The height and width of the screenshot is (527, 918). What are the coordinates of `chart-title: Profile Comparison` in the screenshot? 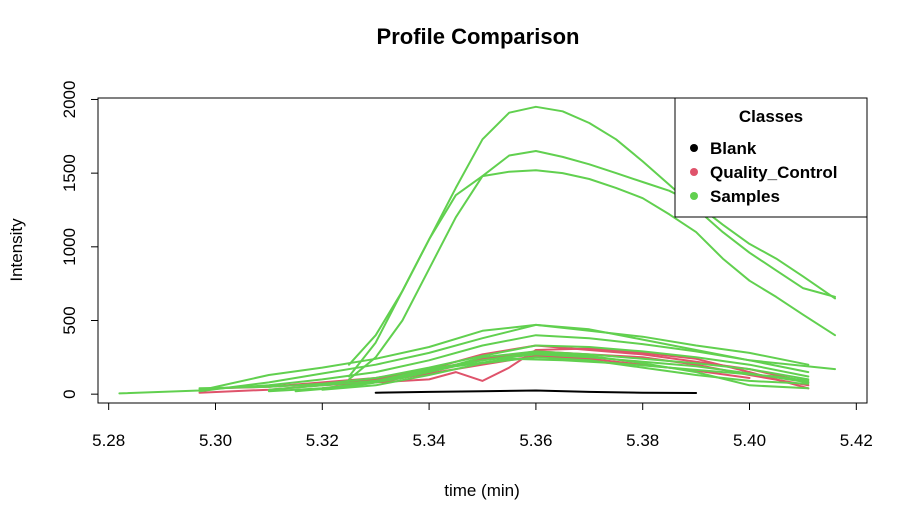 It's located at (478, 36).